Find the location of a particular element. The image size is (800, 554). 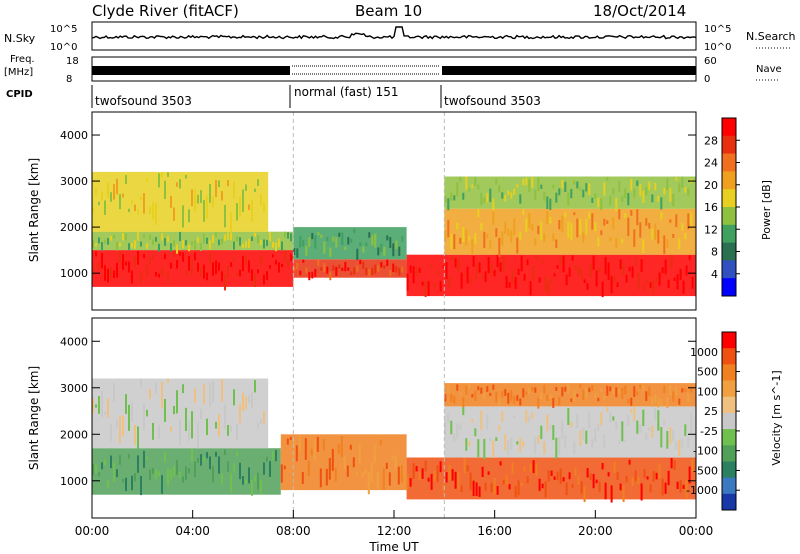

nsearch-tick-bottom: 10^0 is located at coordinates (717, 47).